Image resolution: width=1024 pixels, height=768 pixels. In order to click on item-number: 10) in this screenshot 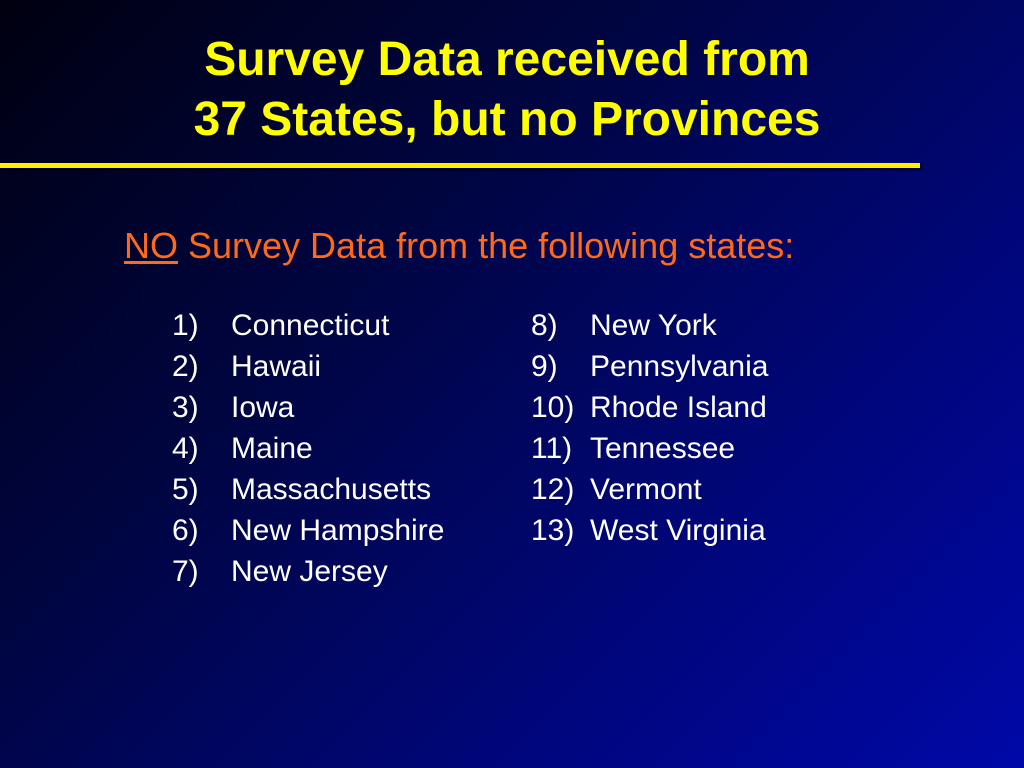, I will do `click(553, 407)`.